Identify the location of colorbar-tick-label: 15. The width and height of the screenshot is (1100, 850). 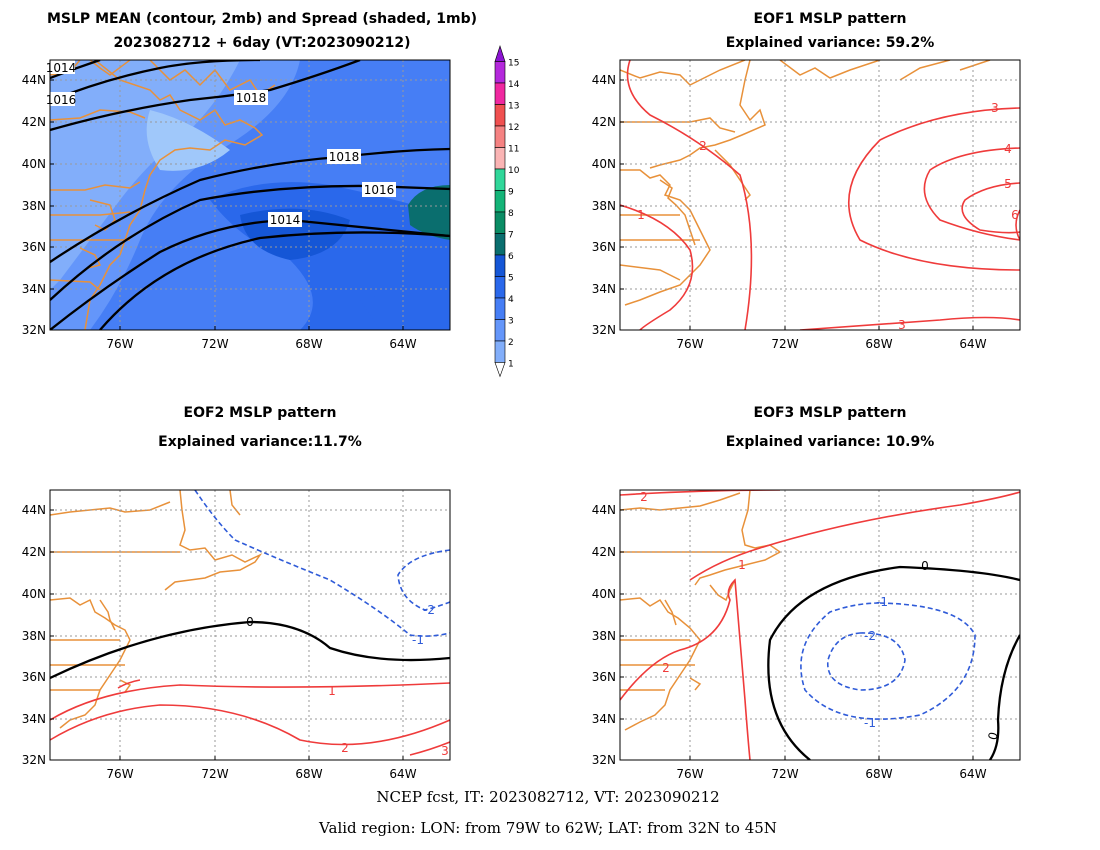
(513, 64).